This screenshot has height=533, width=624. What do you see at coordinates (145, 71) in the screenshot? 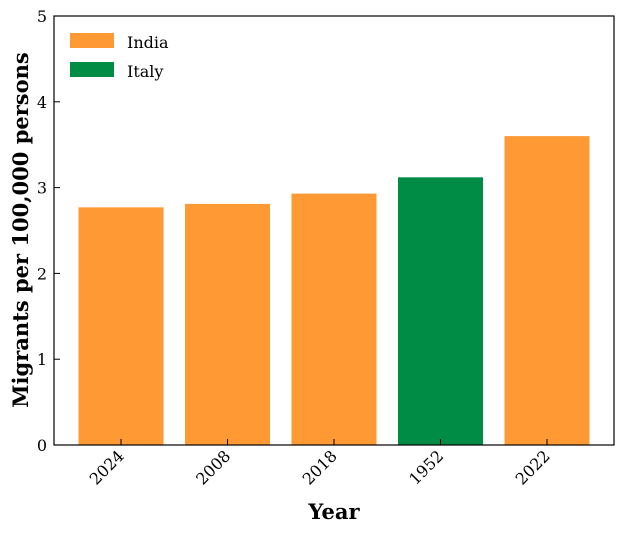
I see `legend-label-italy: Italy` at bounding box center [145, 71].